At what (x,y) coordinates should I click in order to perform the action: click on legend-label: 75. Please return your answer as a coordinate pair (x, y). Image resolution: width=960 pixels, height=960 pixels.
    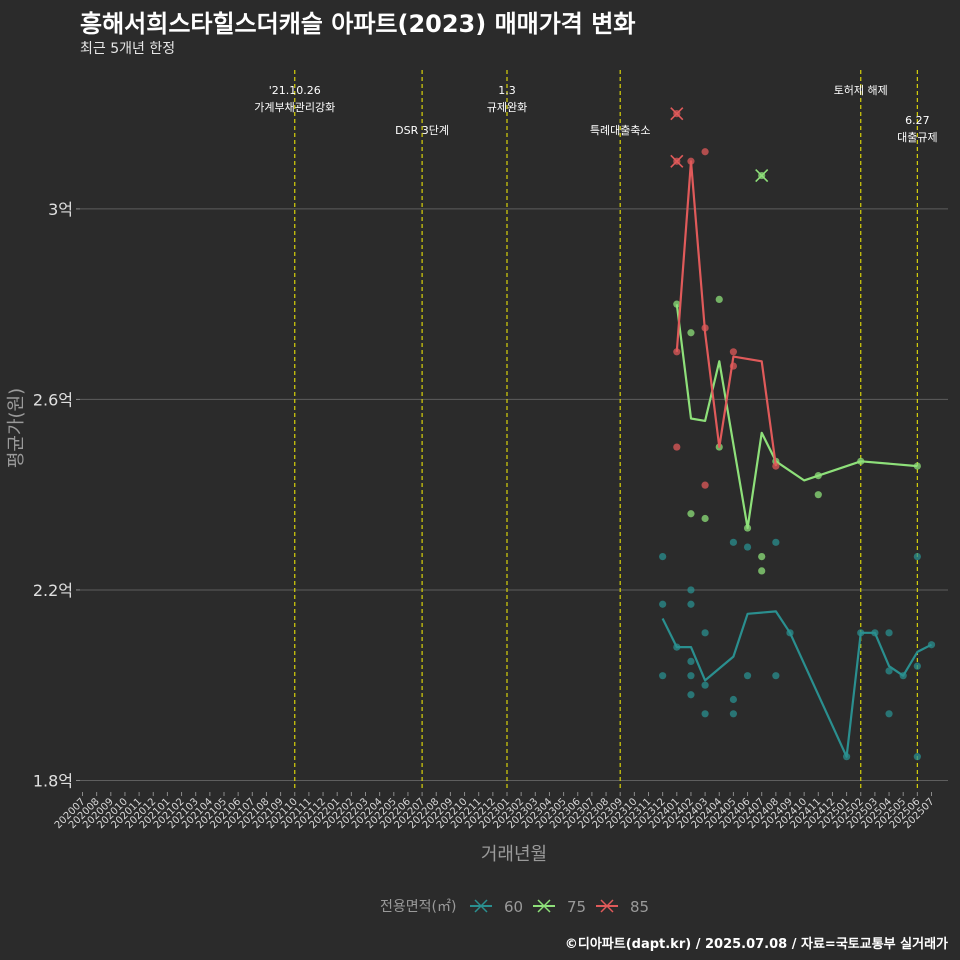
    Looking at the image, I should click on (576, 907).